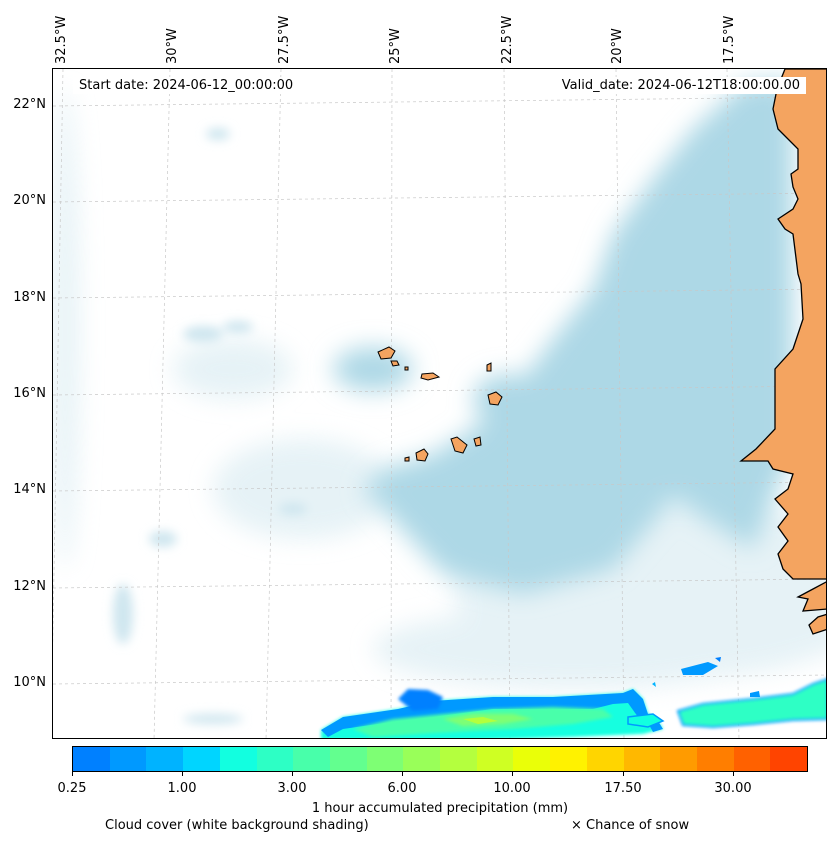  What do you see at coordinates (395, 46) in the screenshot?
I see `lon-label-25w: 25°W` at bounding box center [395, 46].